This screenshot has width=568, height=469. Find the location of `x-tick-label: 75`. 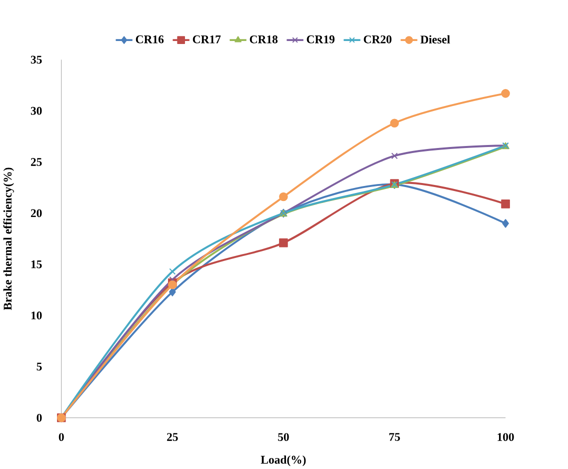

x-tick-label: 75 is located at coordinates (394, 436).